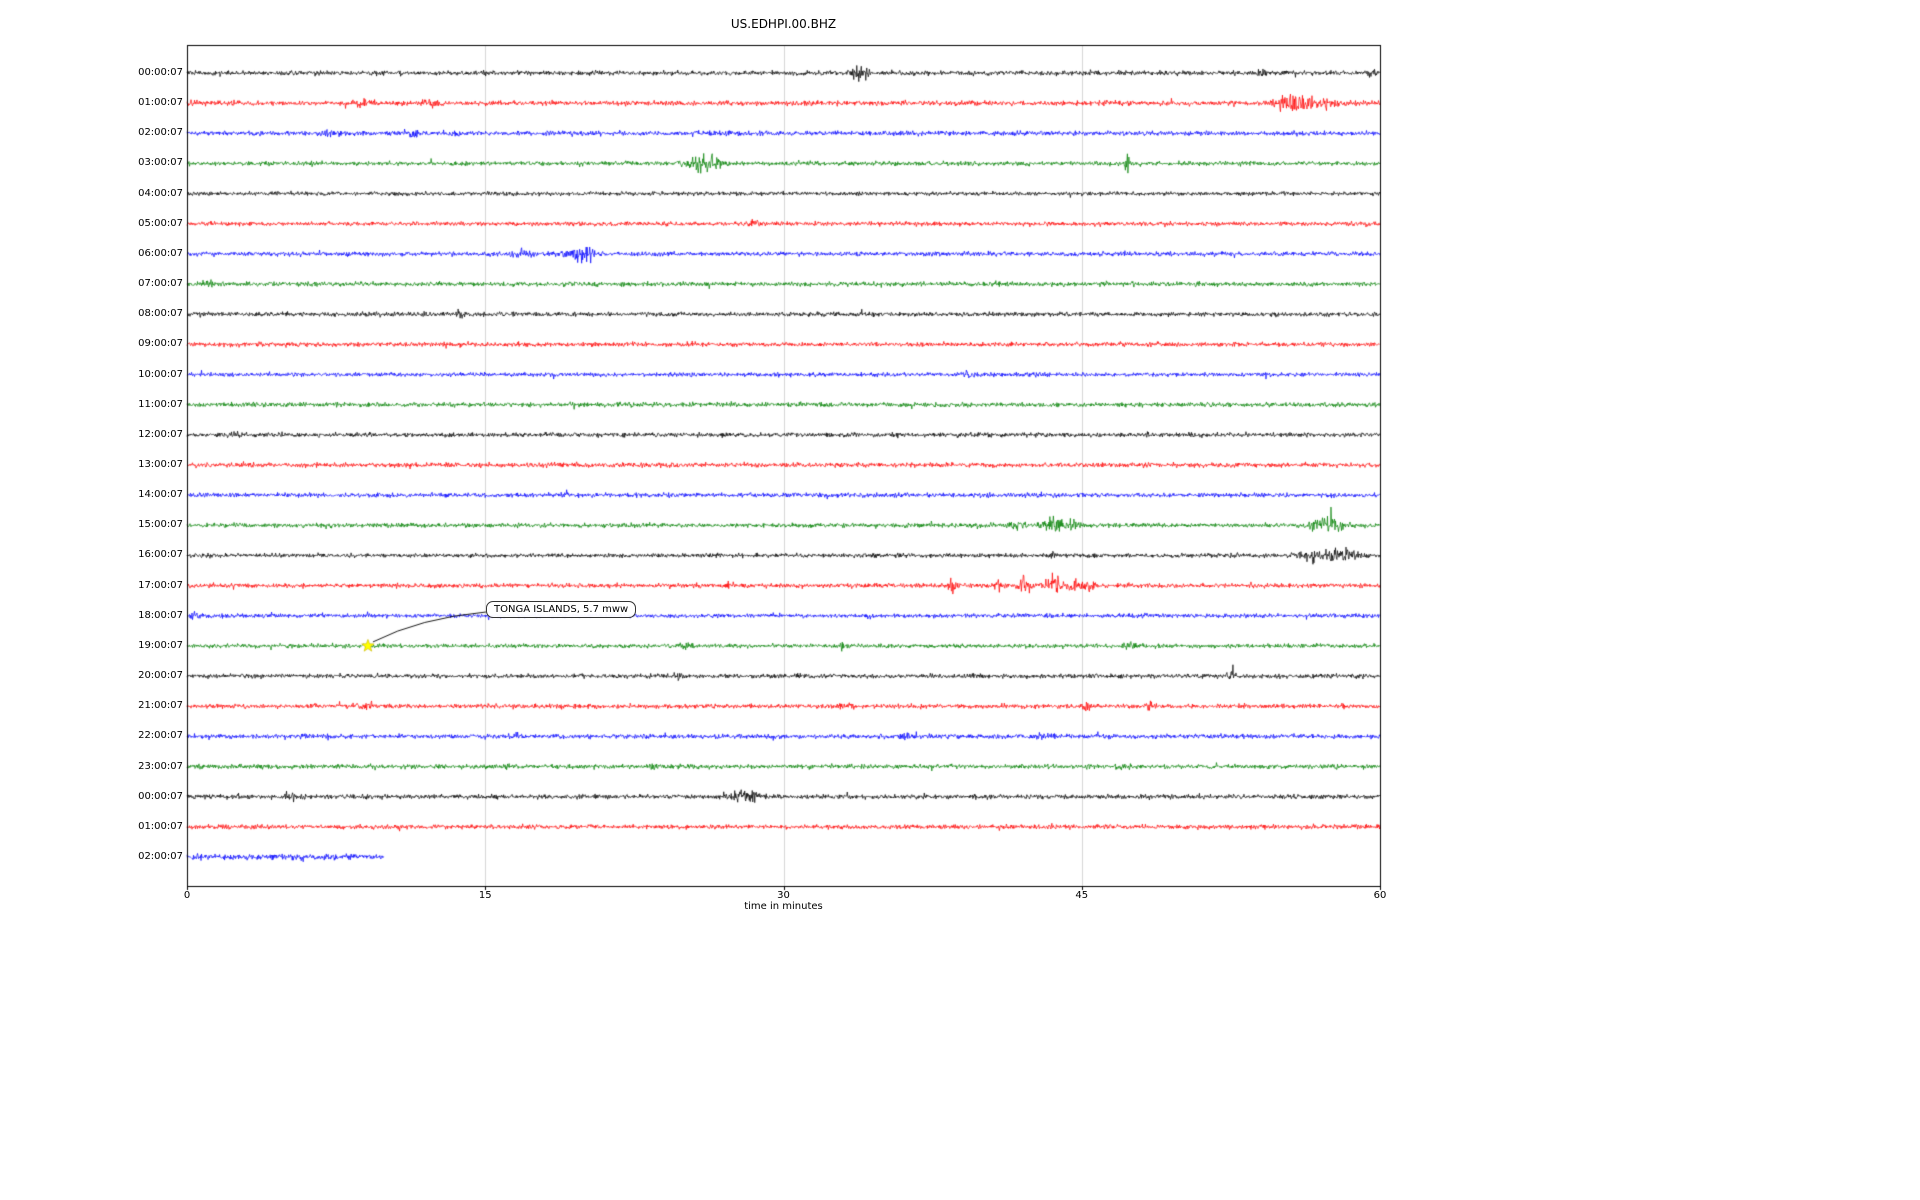 The image size is (1920, 1200). Describe the element at coordinates (485, 895) in the screenshot. I see `x-tick-label: 15` at that location.